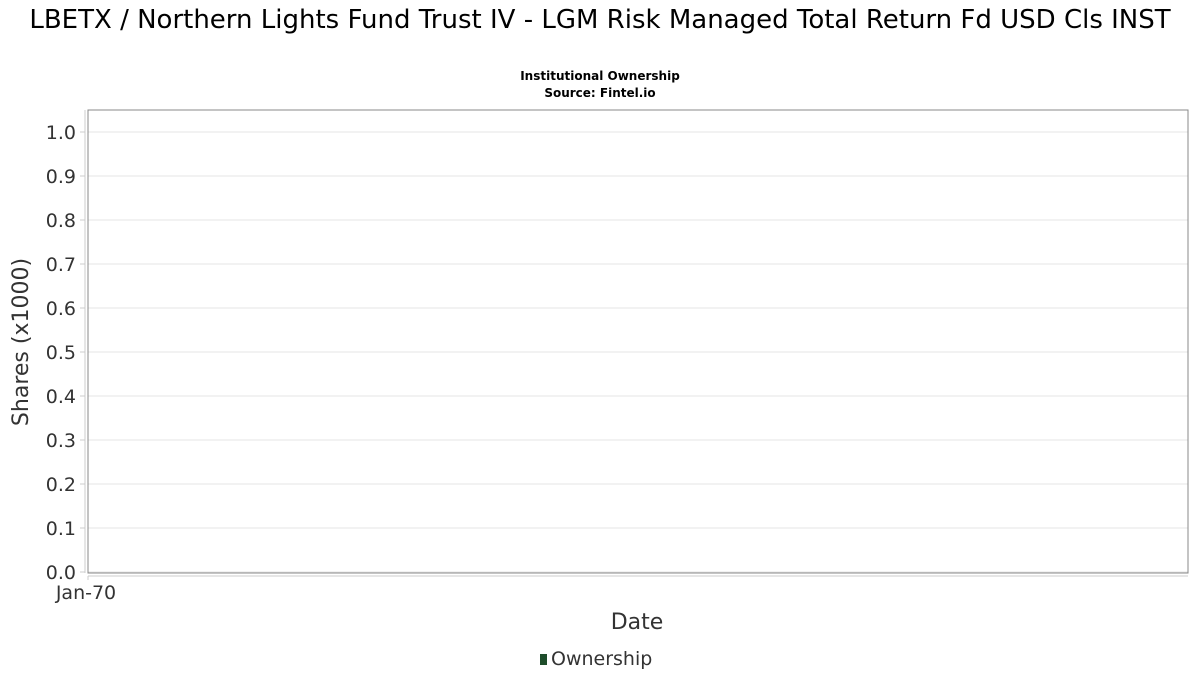 The image size is (1200, 675). What do you see at coordinates (602, 659) in the screenshot?
I see `legend-label-ownership: Ownership` at bounding box center [602, 659].